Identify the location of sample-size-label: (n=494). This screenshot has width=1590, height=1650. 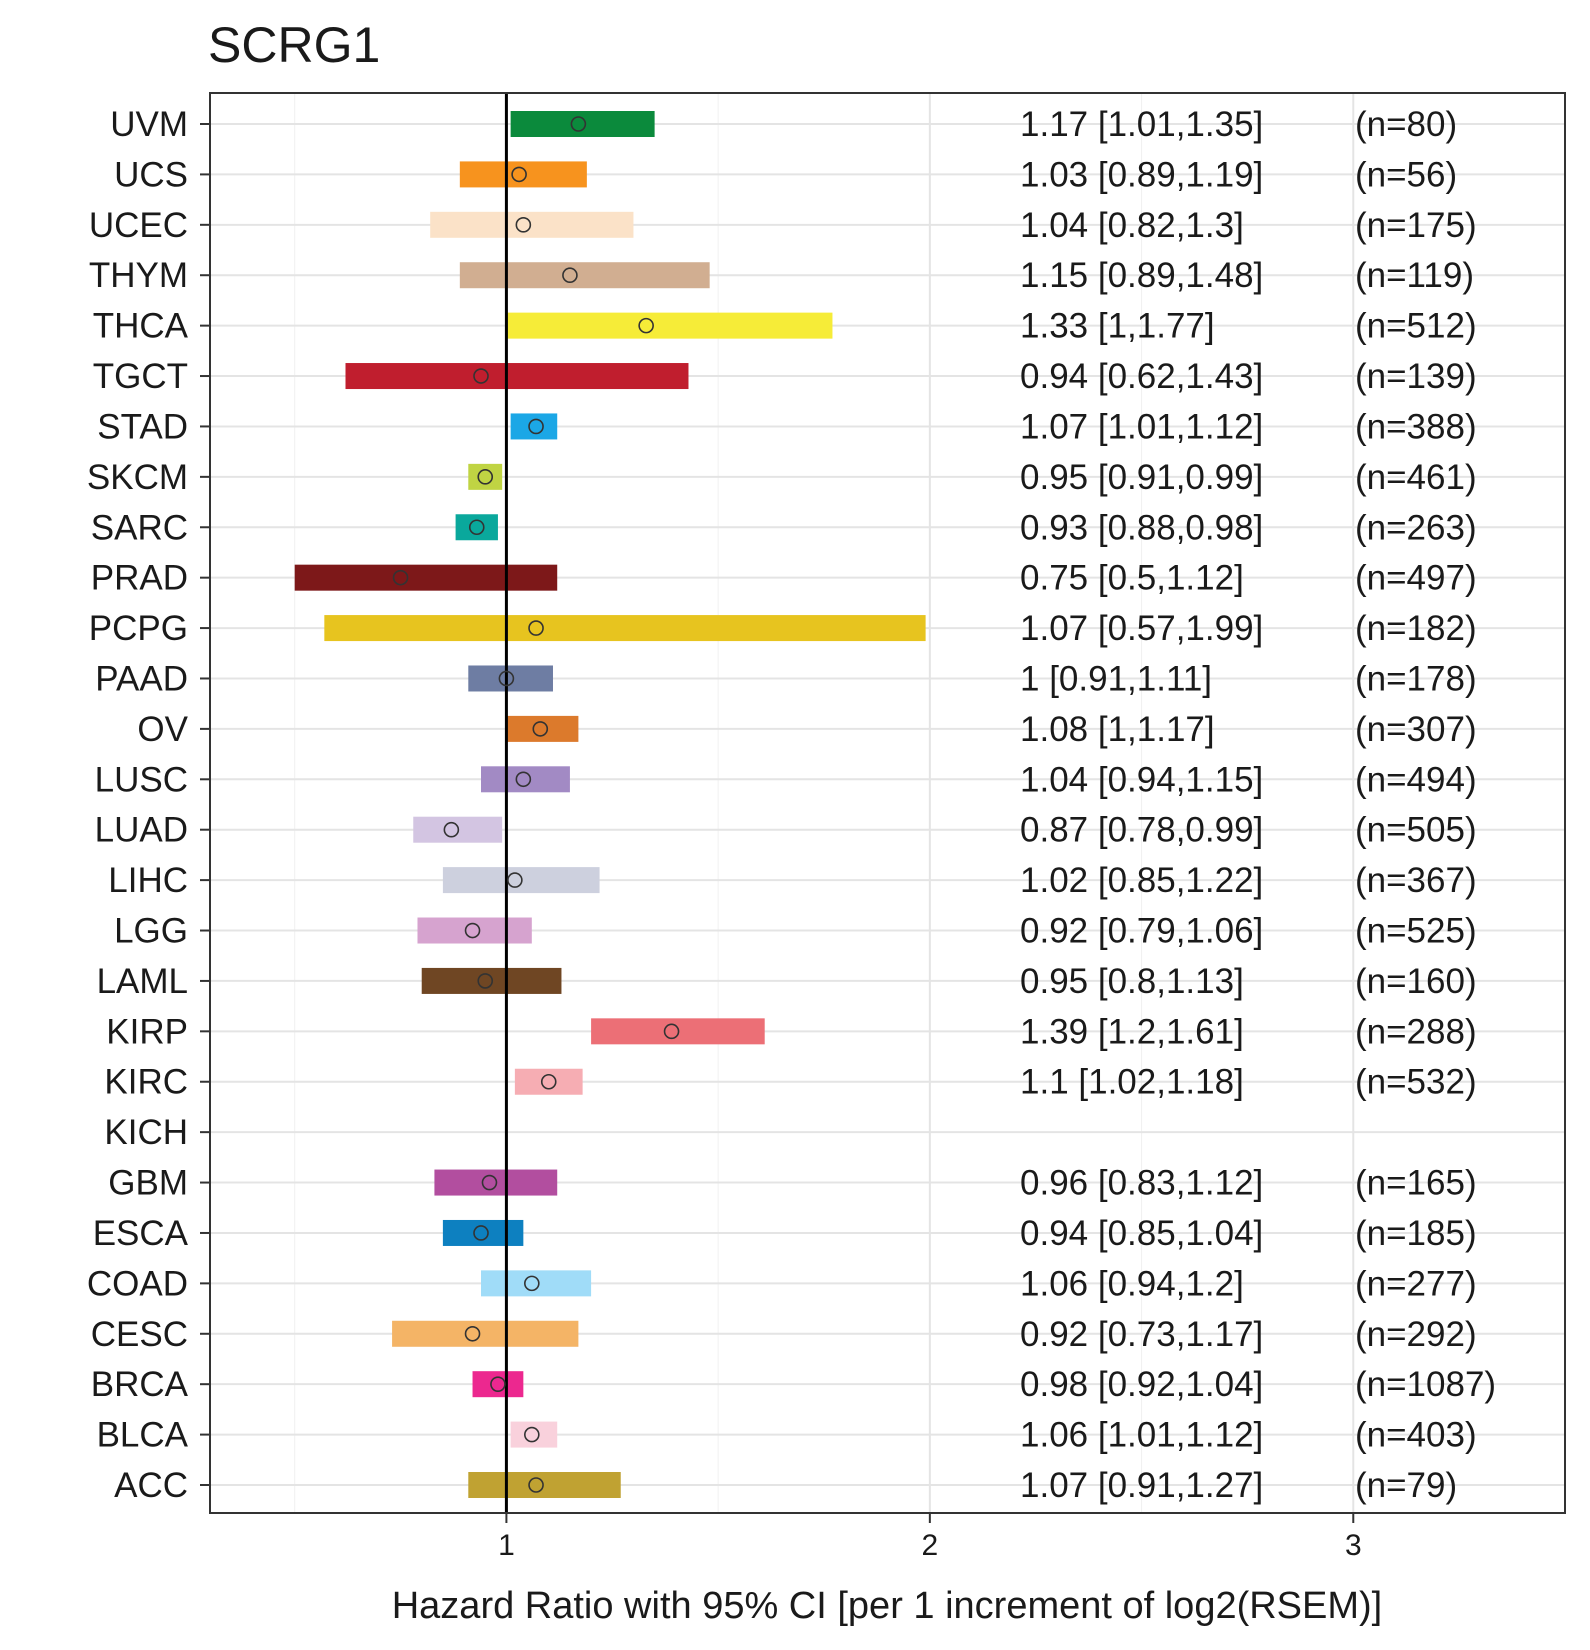
(1416, 779).